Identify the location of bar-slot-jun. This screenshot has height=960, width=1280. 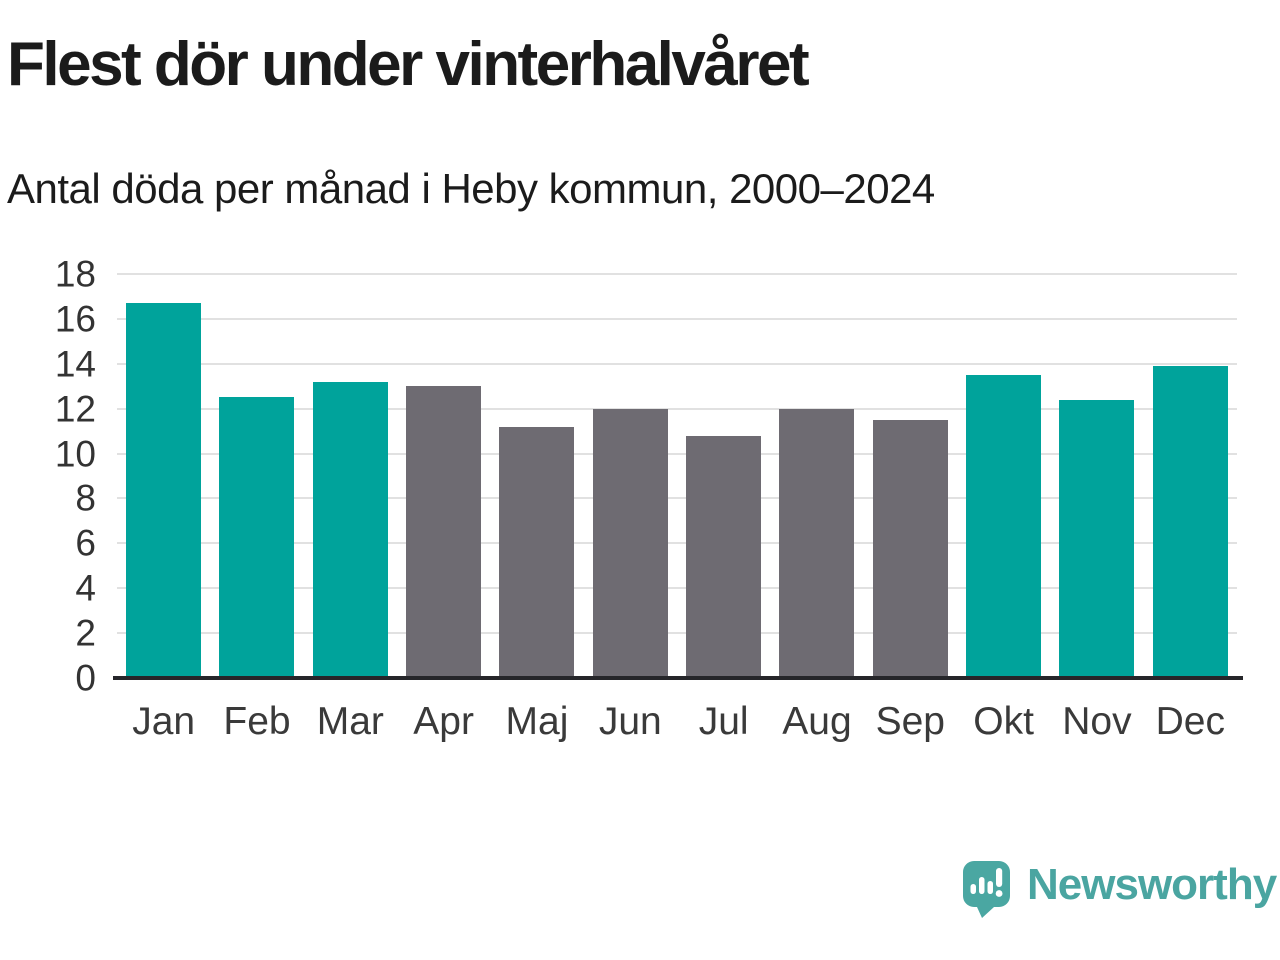
(630, 543).